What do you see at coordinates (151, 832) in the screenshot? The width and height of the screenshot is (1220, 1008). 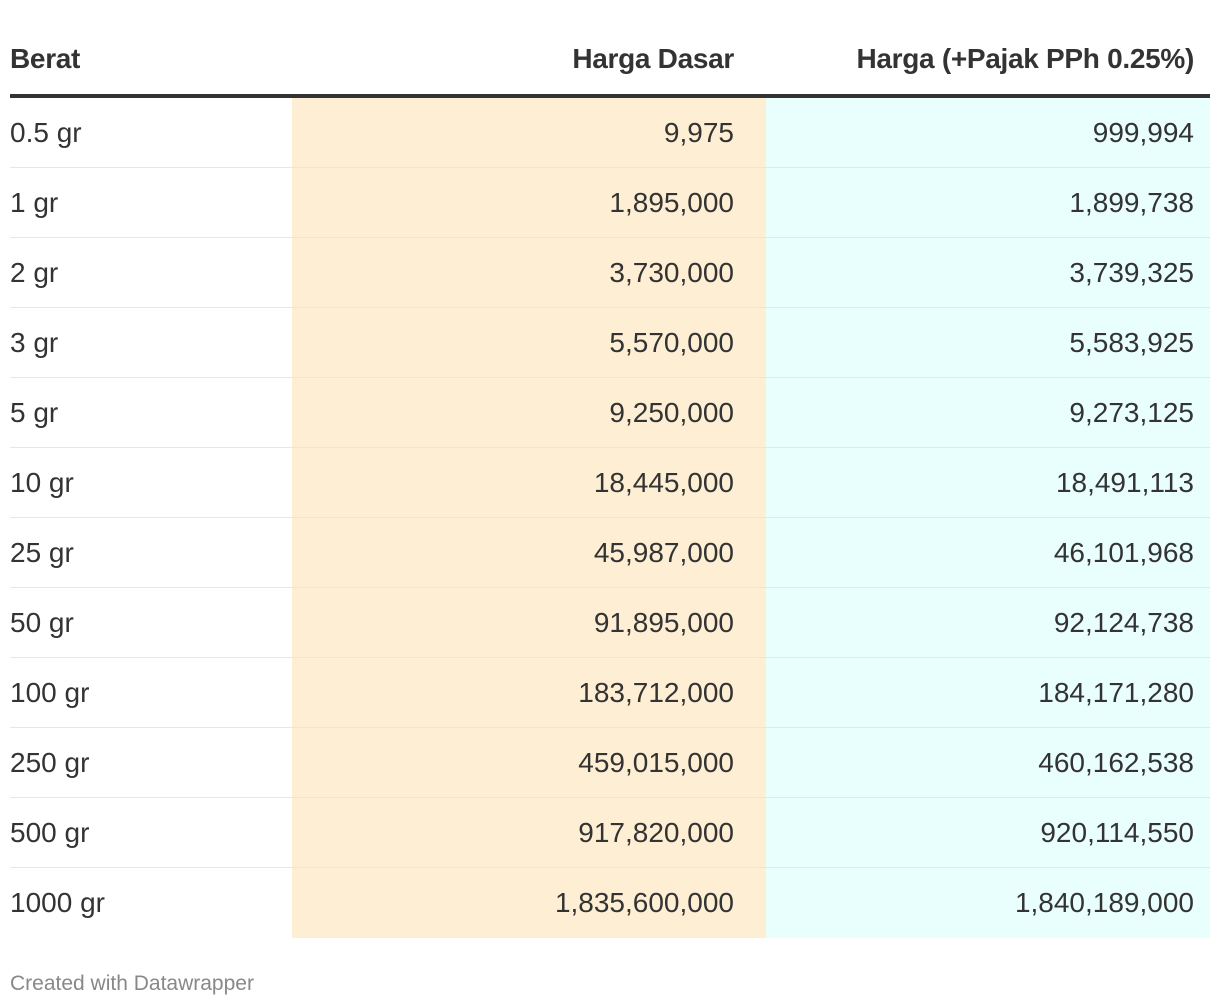 I see `cell-weight: 500 gr` at bounding box center [151, 832].